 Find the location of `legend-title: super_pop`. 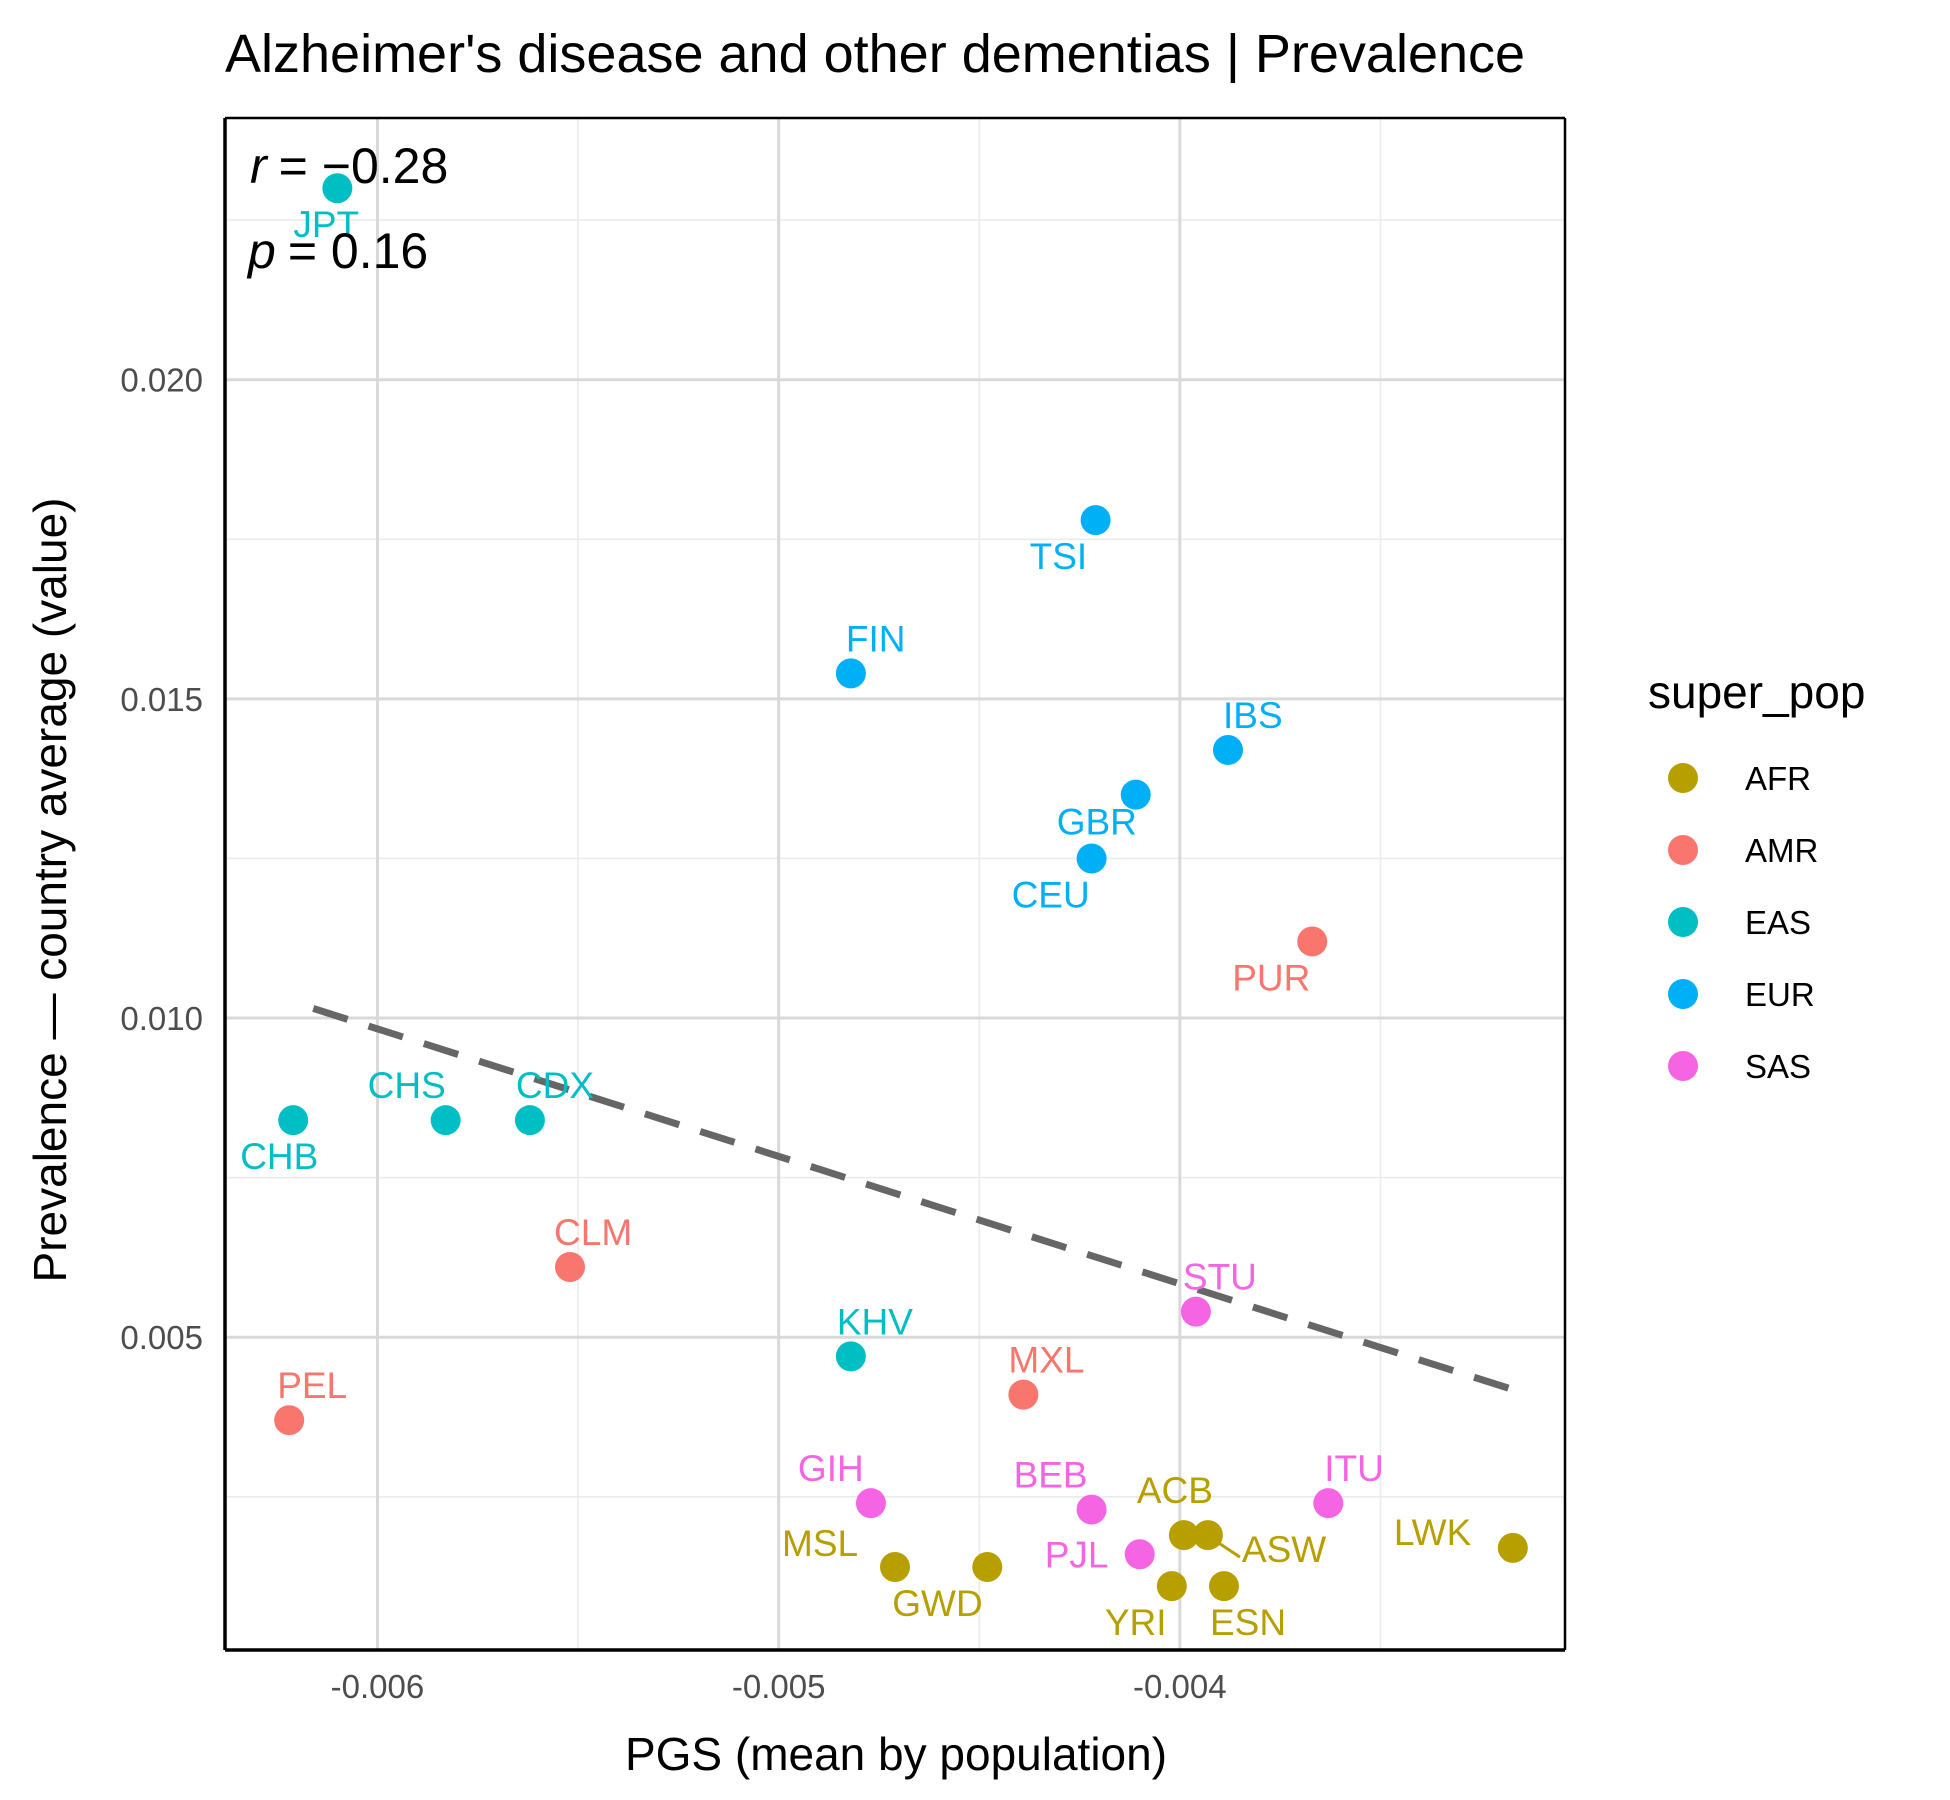

legend-title: super_pop is located at coordinates (1756, 692).